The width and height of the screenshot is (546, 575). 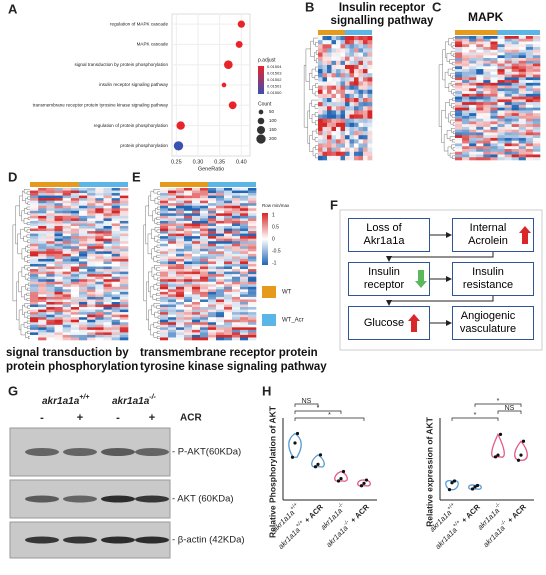 What do you see at coordinates (493, 323) in the screenshot?
I see `flow-node: Angiogenic vasculature` at bounding box center [493, 323].